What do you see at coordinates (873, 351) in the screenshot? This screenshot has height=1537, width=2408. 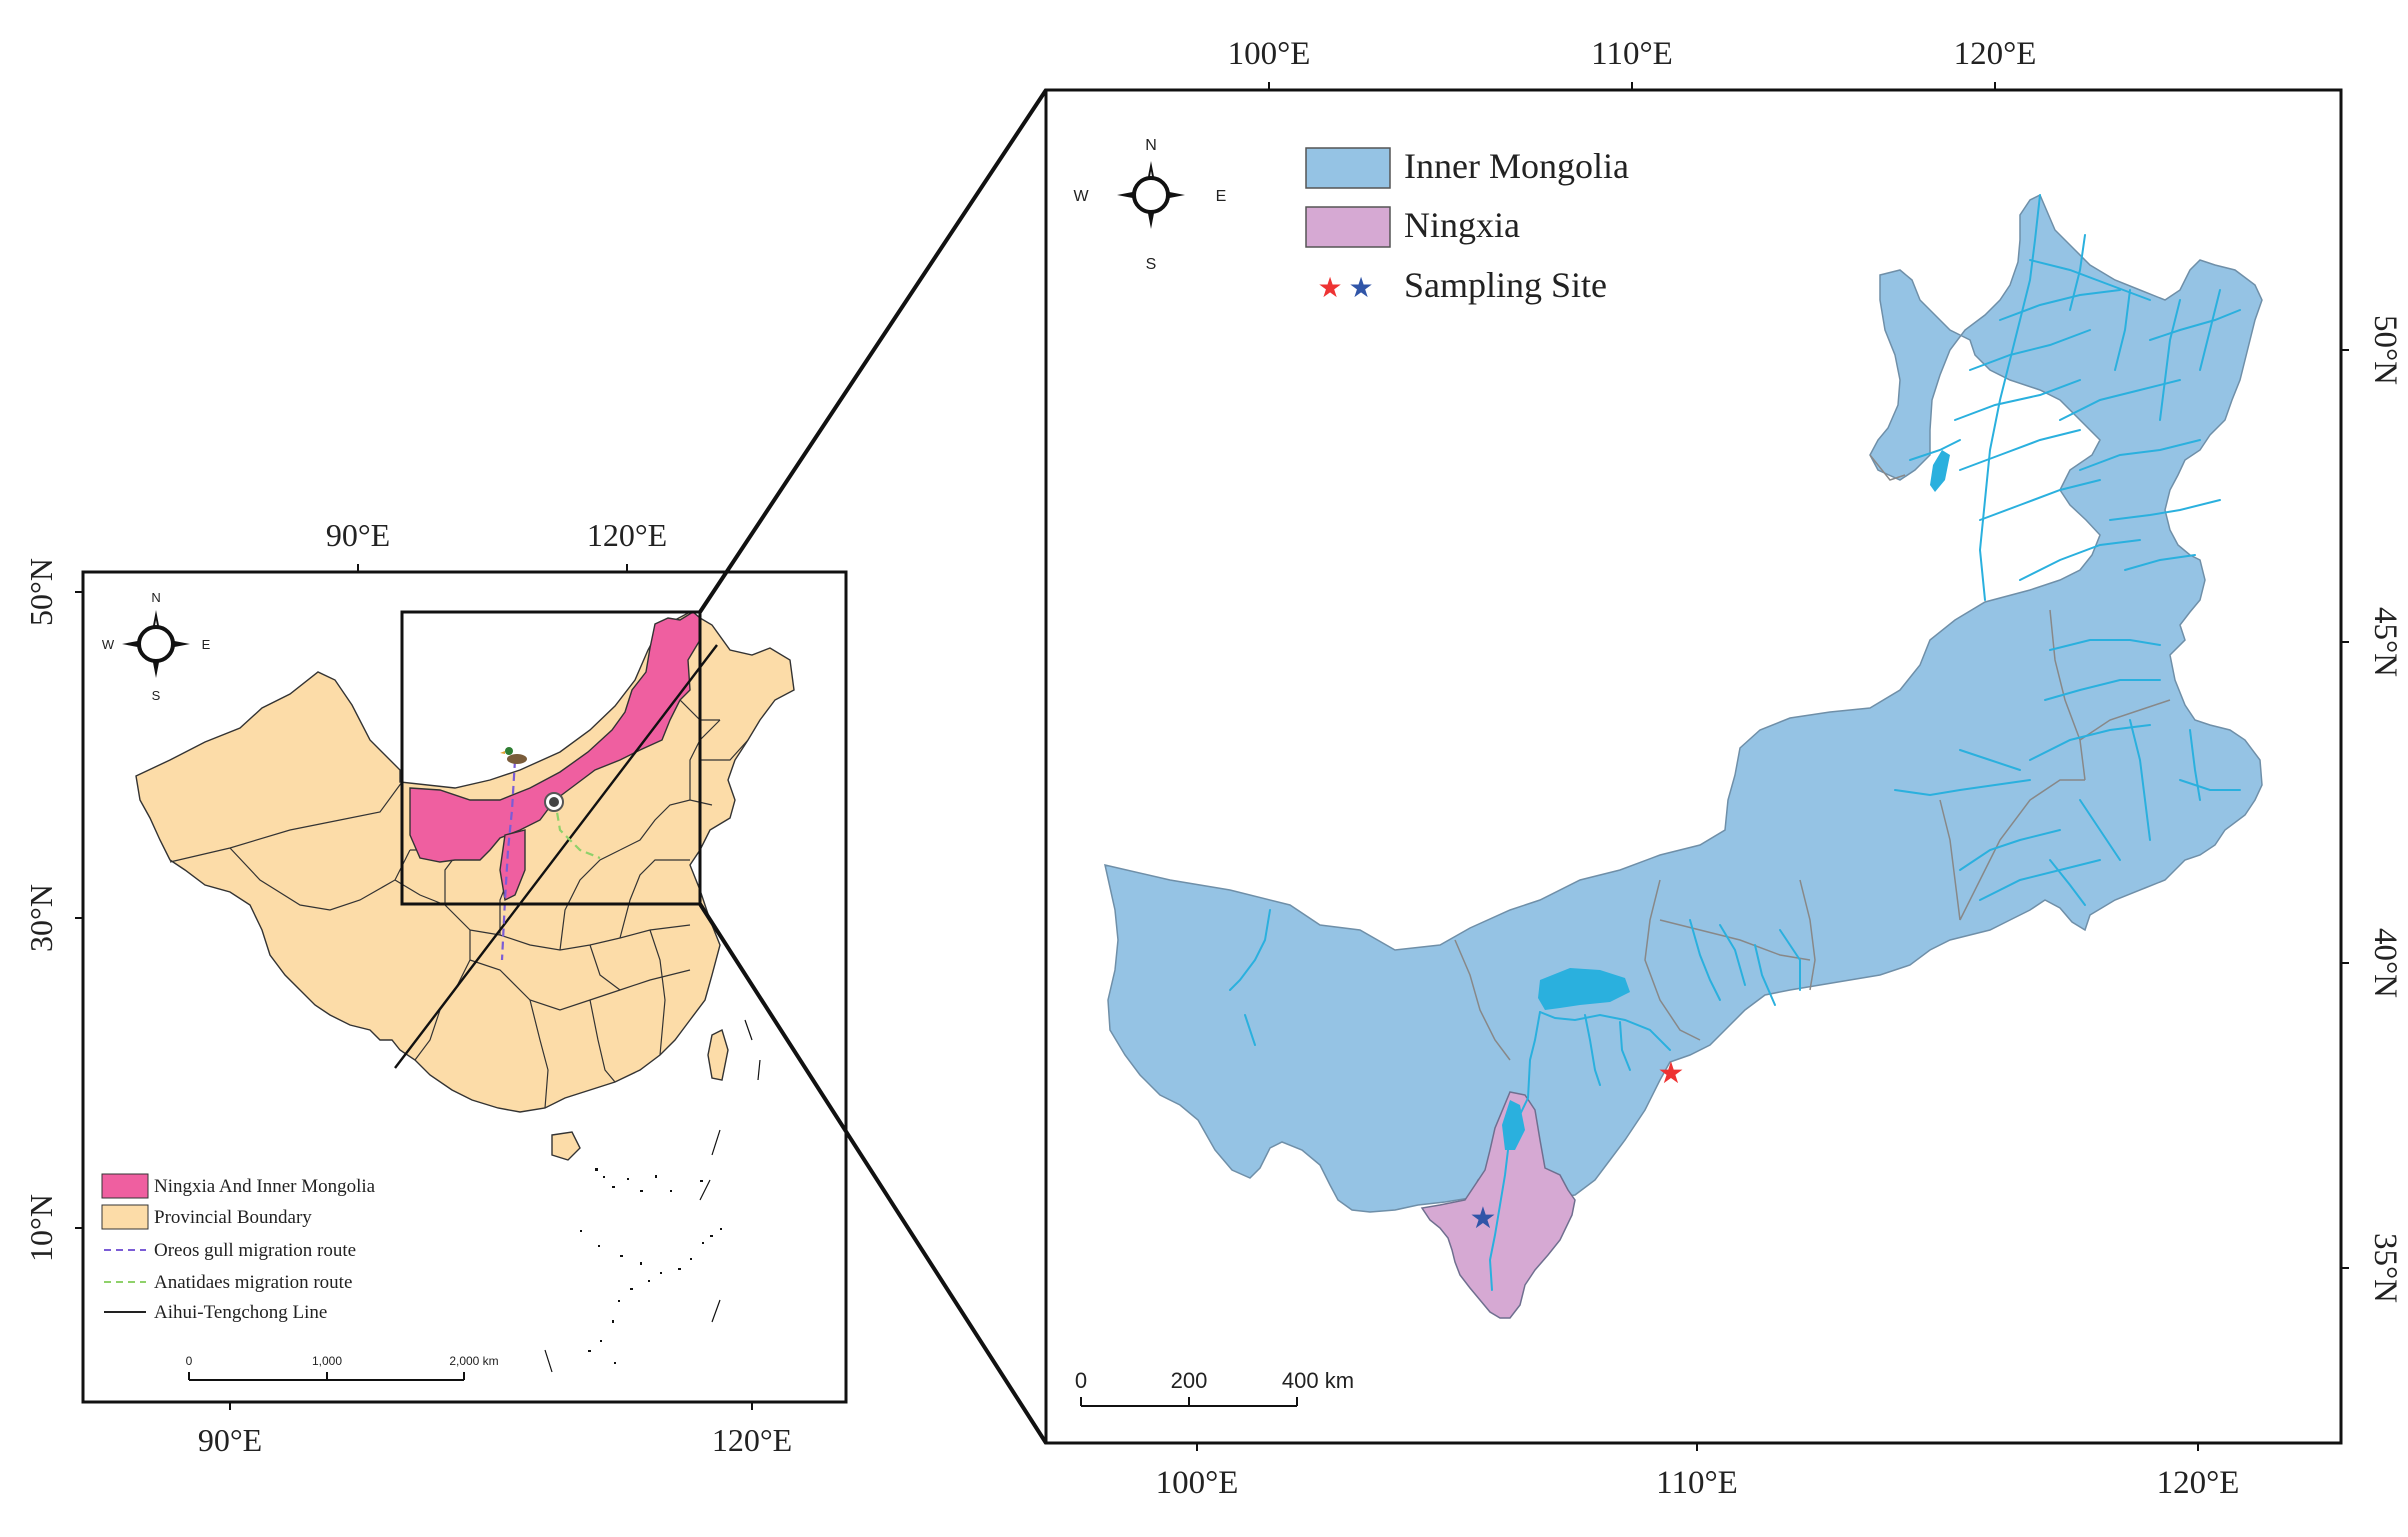 I see `connector-line-top` at bounding box center [873, 351].